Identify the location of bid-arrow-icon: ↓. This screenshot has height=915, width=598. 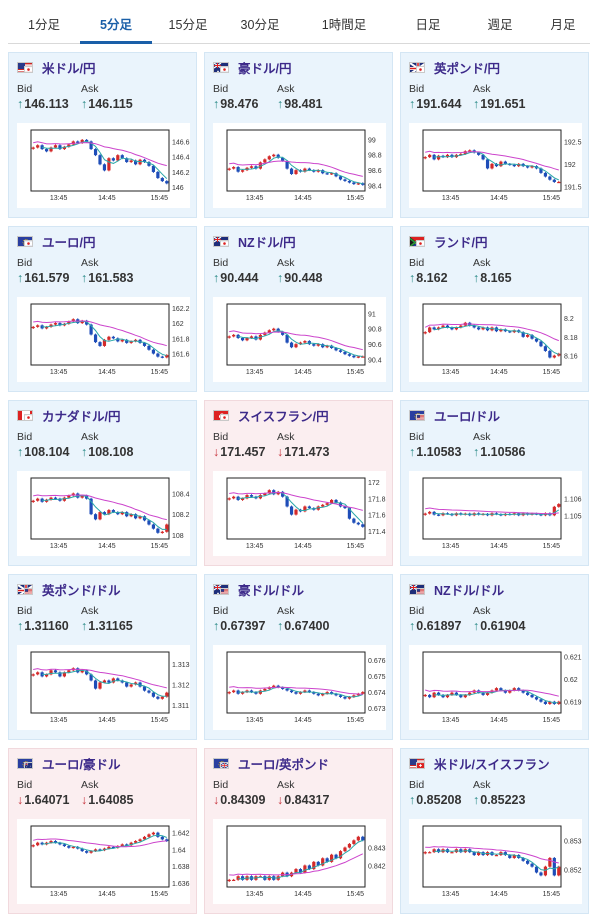
(216, 452).